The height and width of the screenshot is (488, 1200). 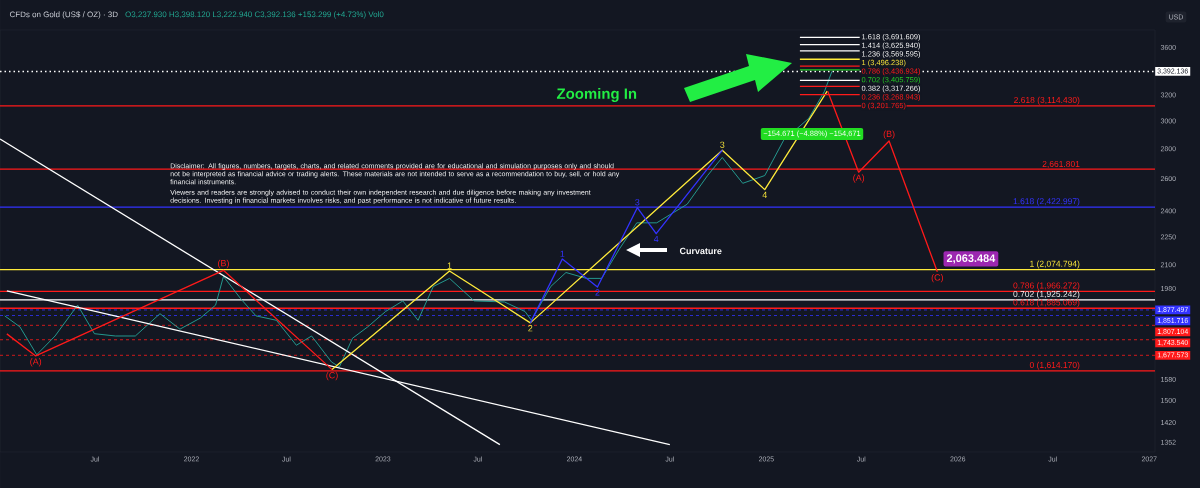 What do you see at coordinates (1054, 365) in the screenshot?
I see `ref-line-label: 0 (1,614.170)` at bounding box center [1054, 365].